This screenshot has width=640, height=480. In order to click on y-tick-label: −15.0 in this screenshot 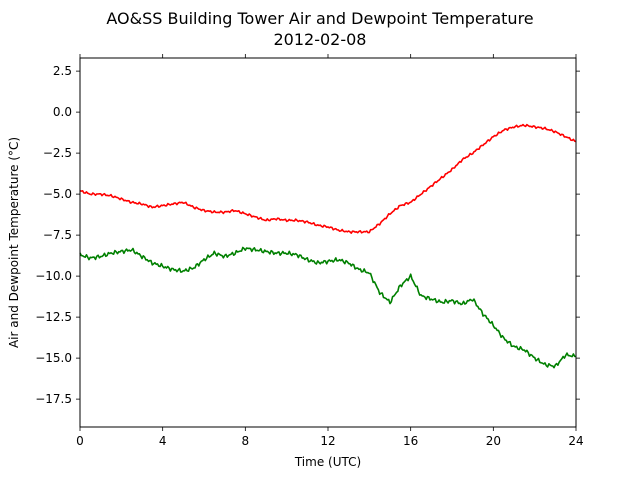, I will do `click(53, 358)`.